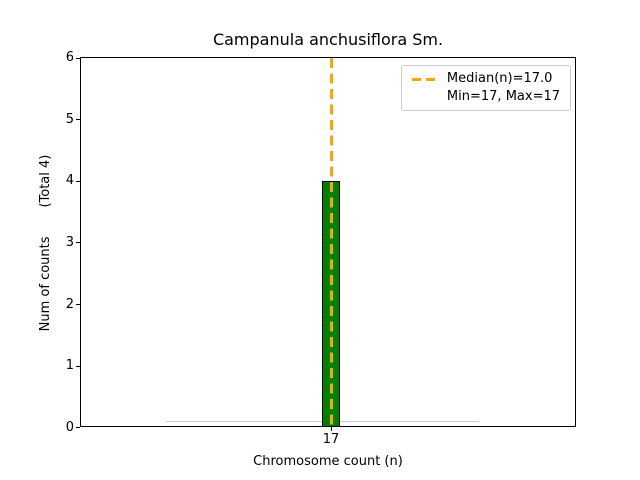 The width and height of the screenshot is (640, 480). I want to click on legend-handle-spacer, so click(423, 97).